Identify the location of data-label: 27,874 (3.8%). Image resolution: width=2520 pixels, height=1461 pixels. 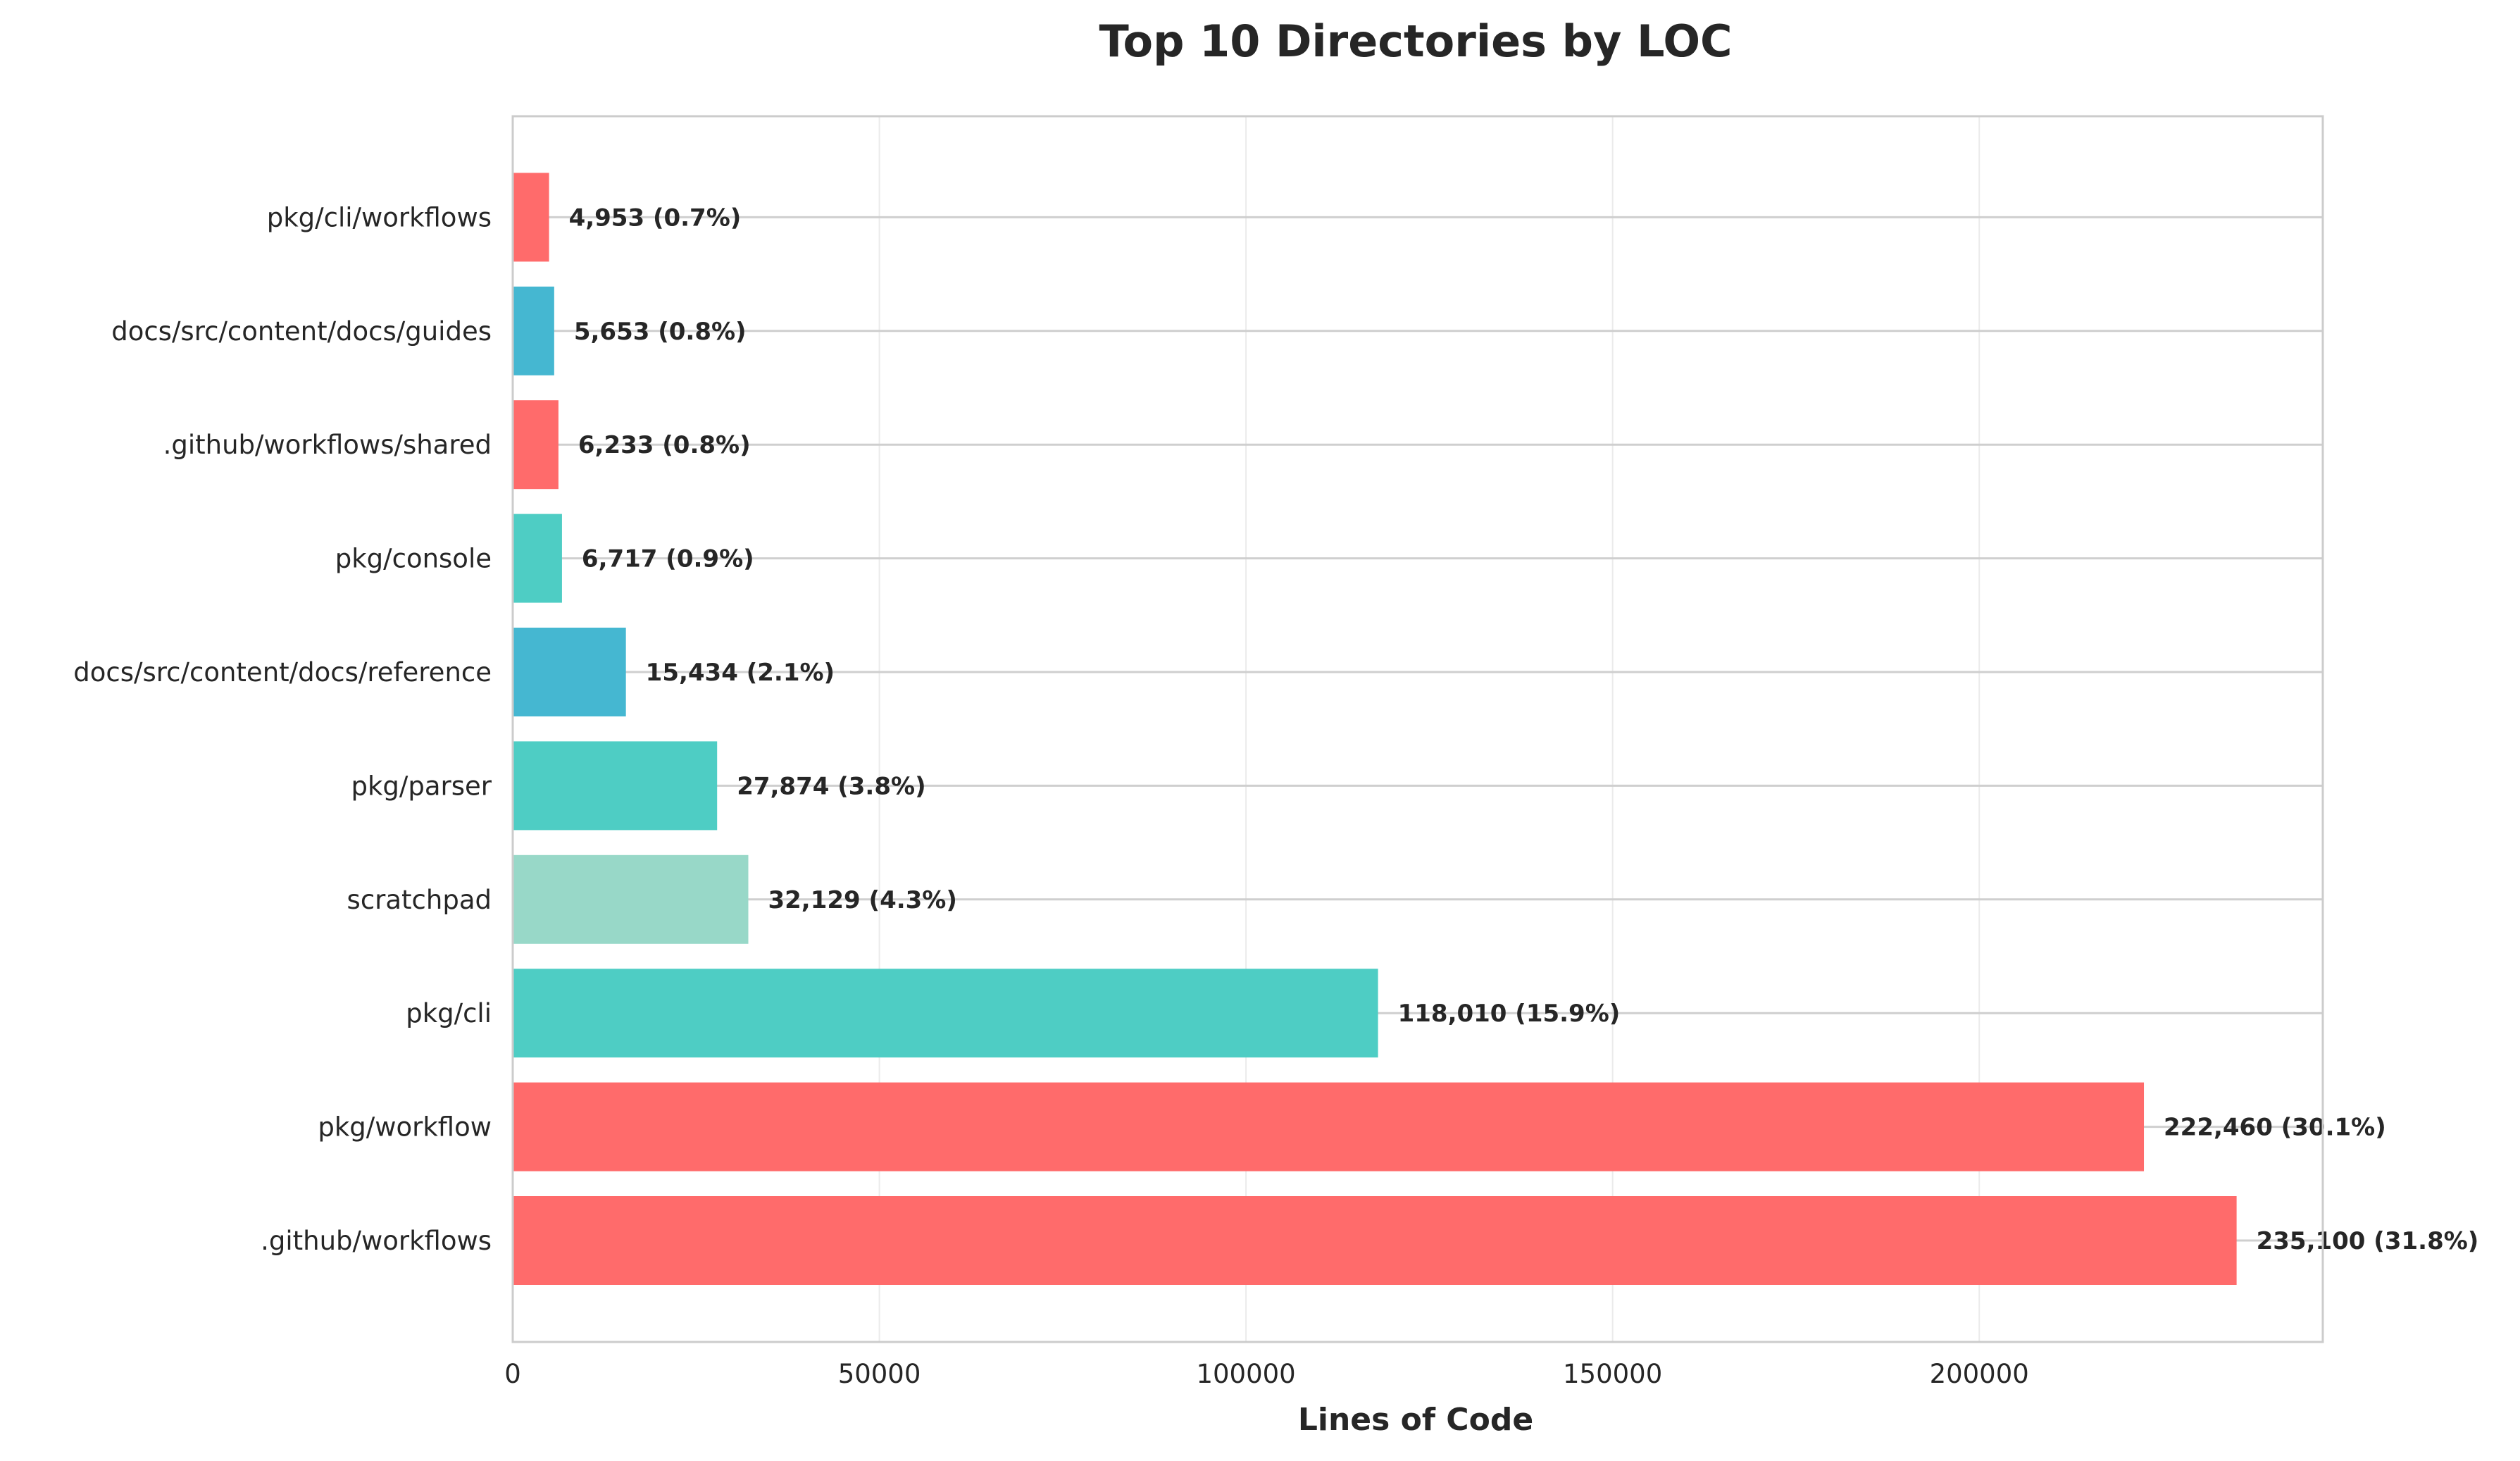
(831, 786).